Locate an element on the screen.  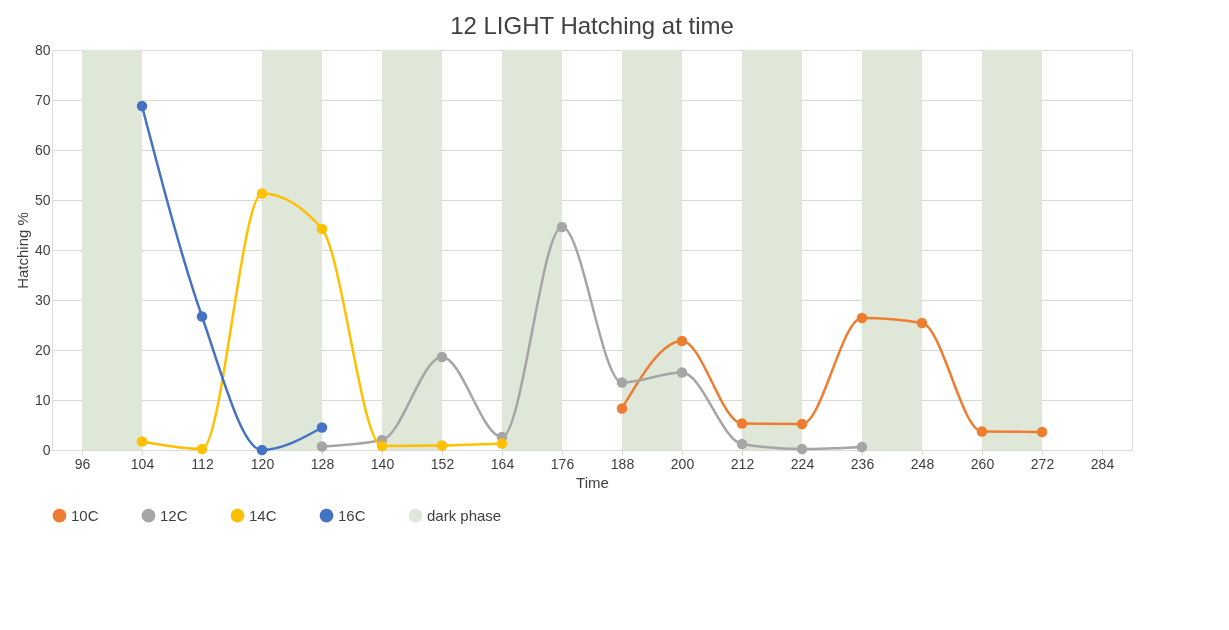
legend-label: 10C is located at coordinates (85, 515).